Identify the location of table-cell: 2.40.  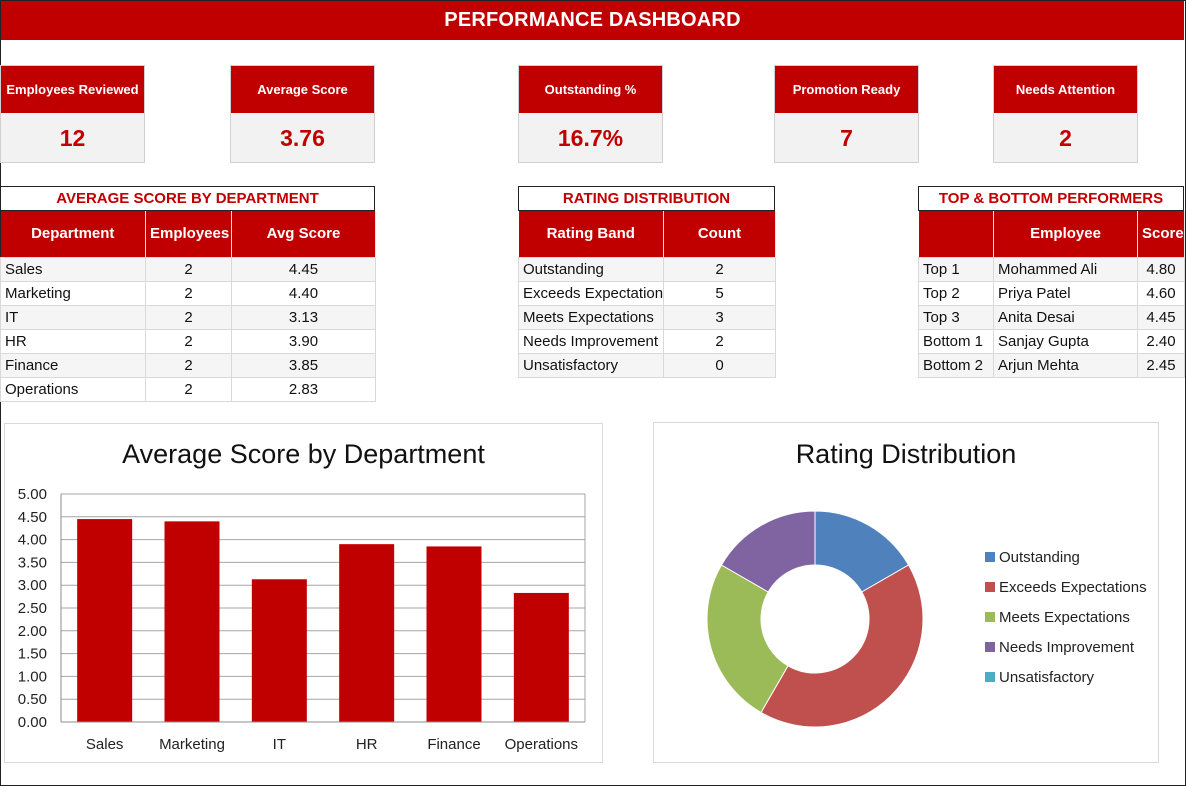
(1161, 341).